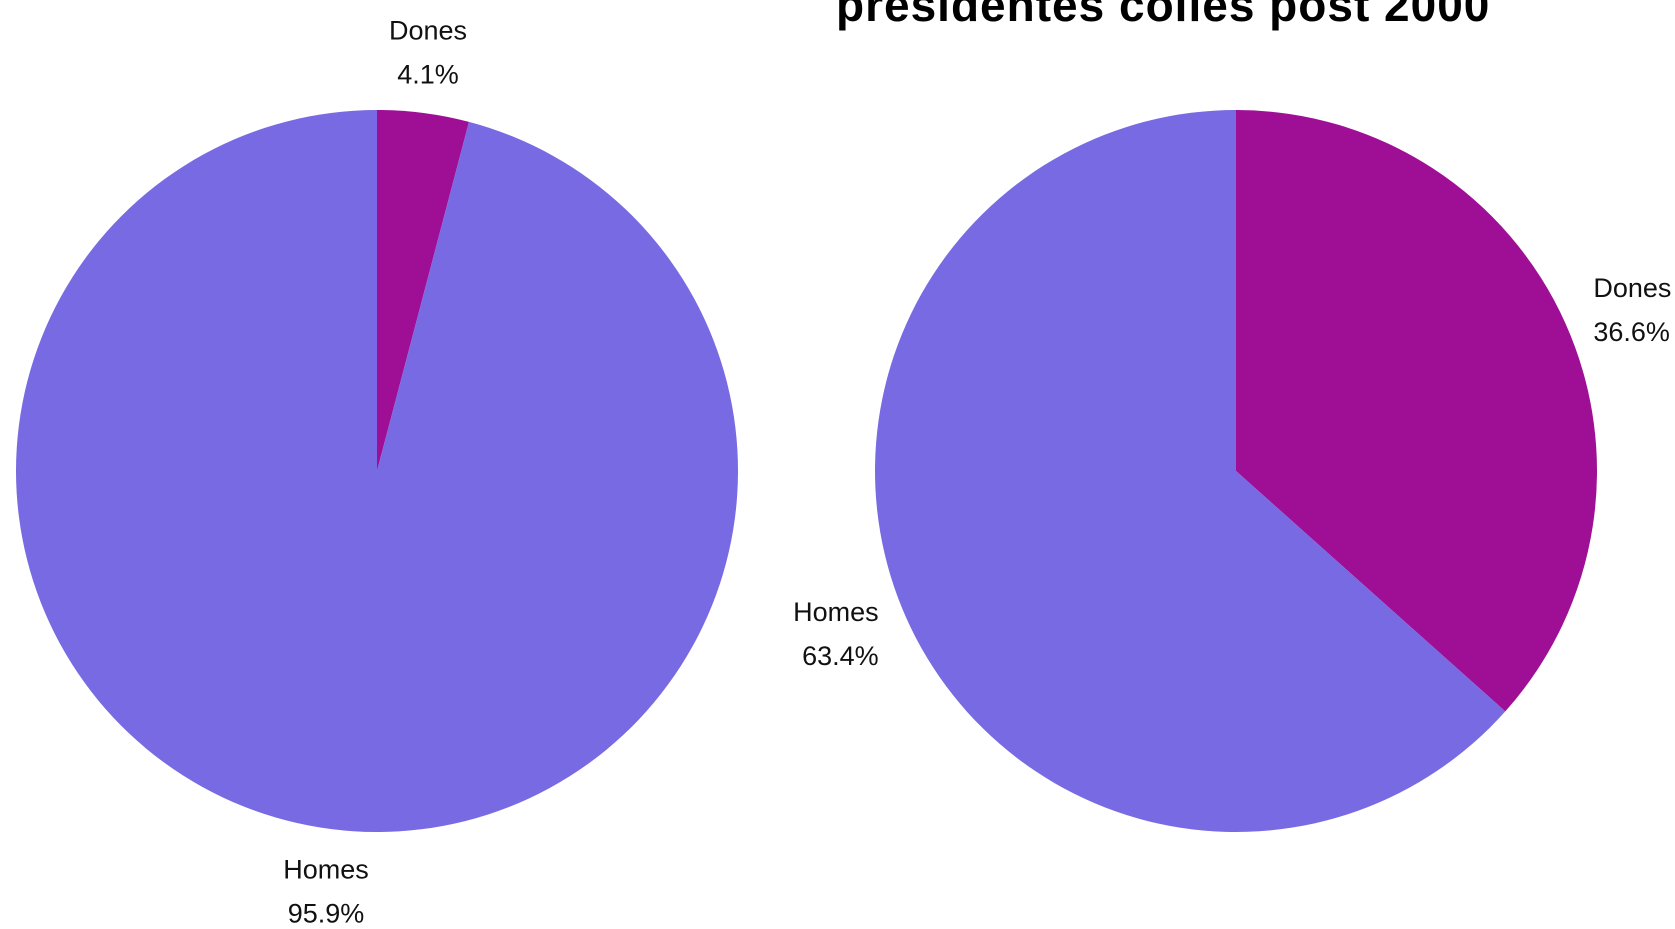 The width and height of the screenshot is (1675, 929). Describe the element at coordinates (1163, 15) in the screenshot. I see `chart-title: presidentes colles post 2000` at that location.